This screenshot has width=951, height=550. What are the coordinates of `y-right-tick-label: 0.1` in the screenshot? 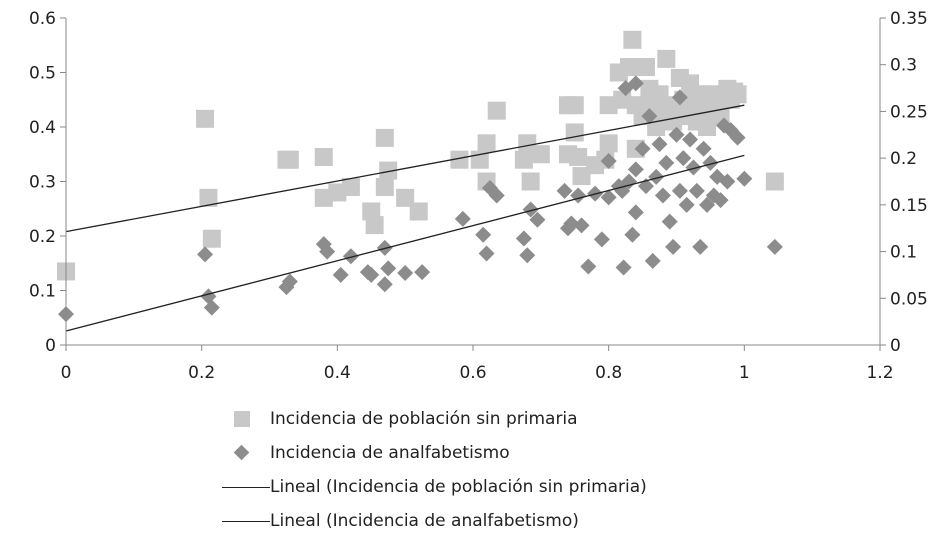 It's located at (903, 253).